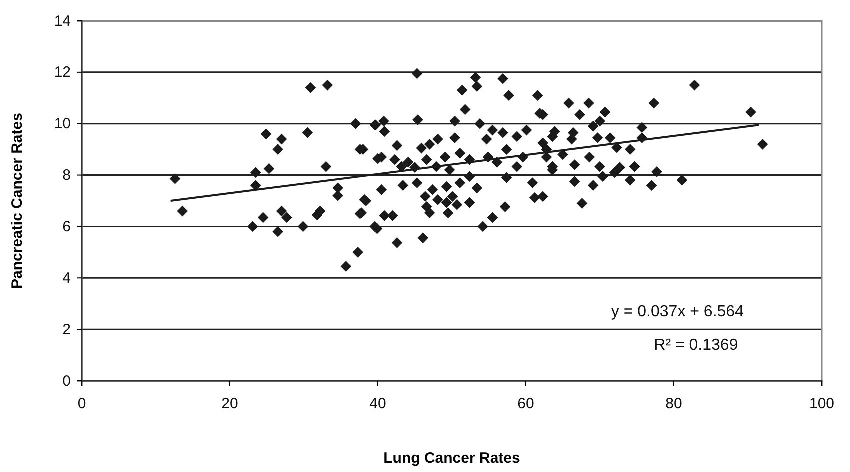 This screenshot has width=850, height=472. What do you see at coordinates (66, 381) in the screenshot?
I see `y-tick-label: 0` at bounding box center [66, 381].